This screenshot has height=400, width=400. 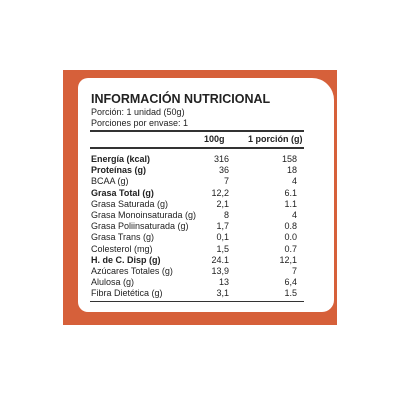 What do you see at coordinates (123, 237) in the screenshot?
I see `row-label: Grasa Trans (g)` at bounding box center [123, 237].